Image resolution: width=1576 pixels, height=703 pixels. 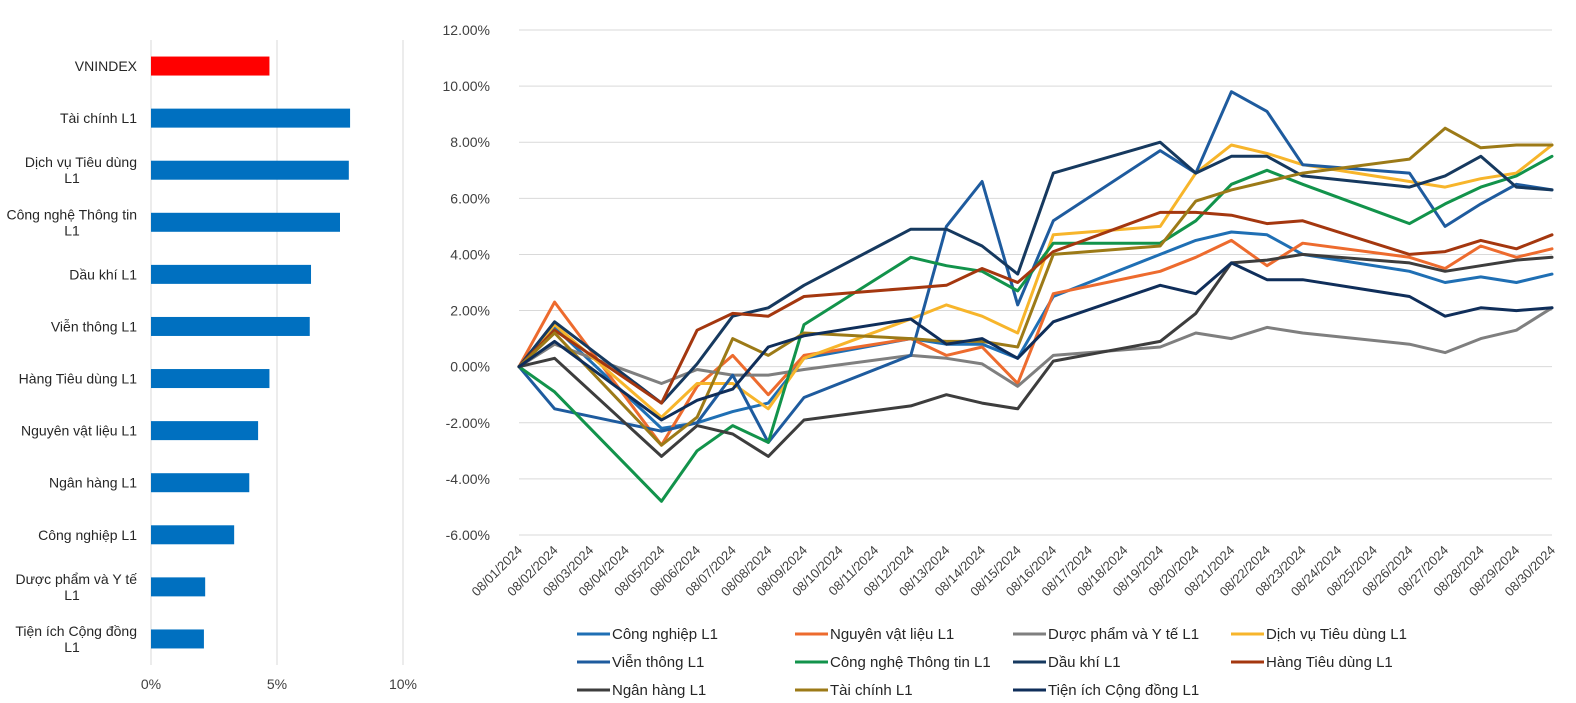 What do you see at coordinates (81, 162) in the screenshot?
I see `bar-category-label-line: Dịch vụ Tiêu dùng` at bounding box center [81, 162].